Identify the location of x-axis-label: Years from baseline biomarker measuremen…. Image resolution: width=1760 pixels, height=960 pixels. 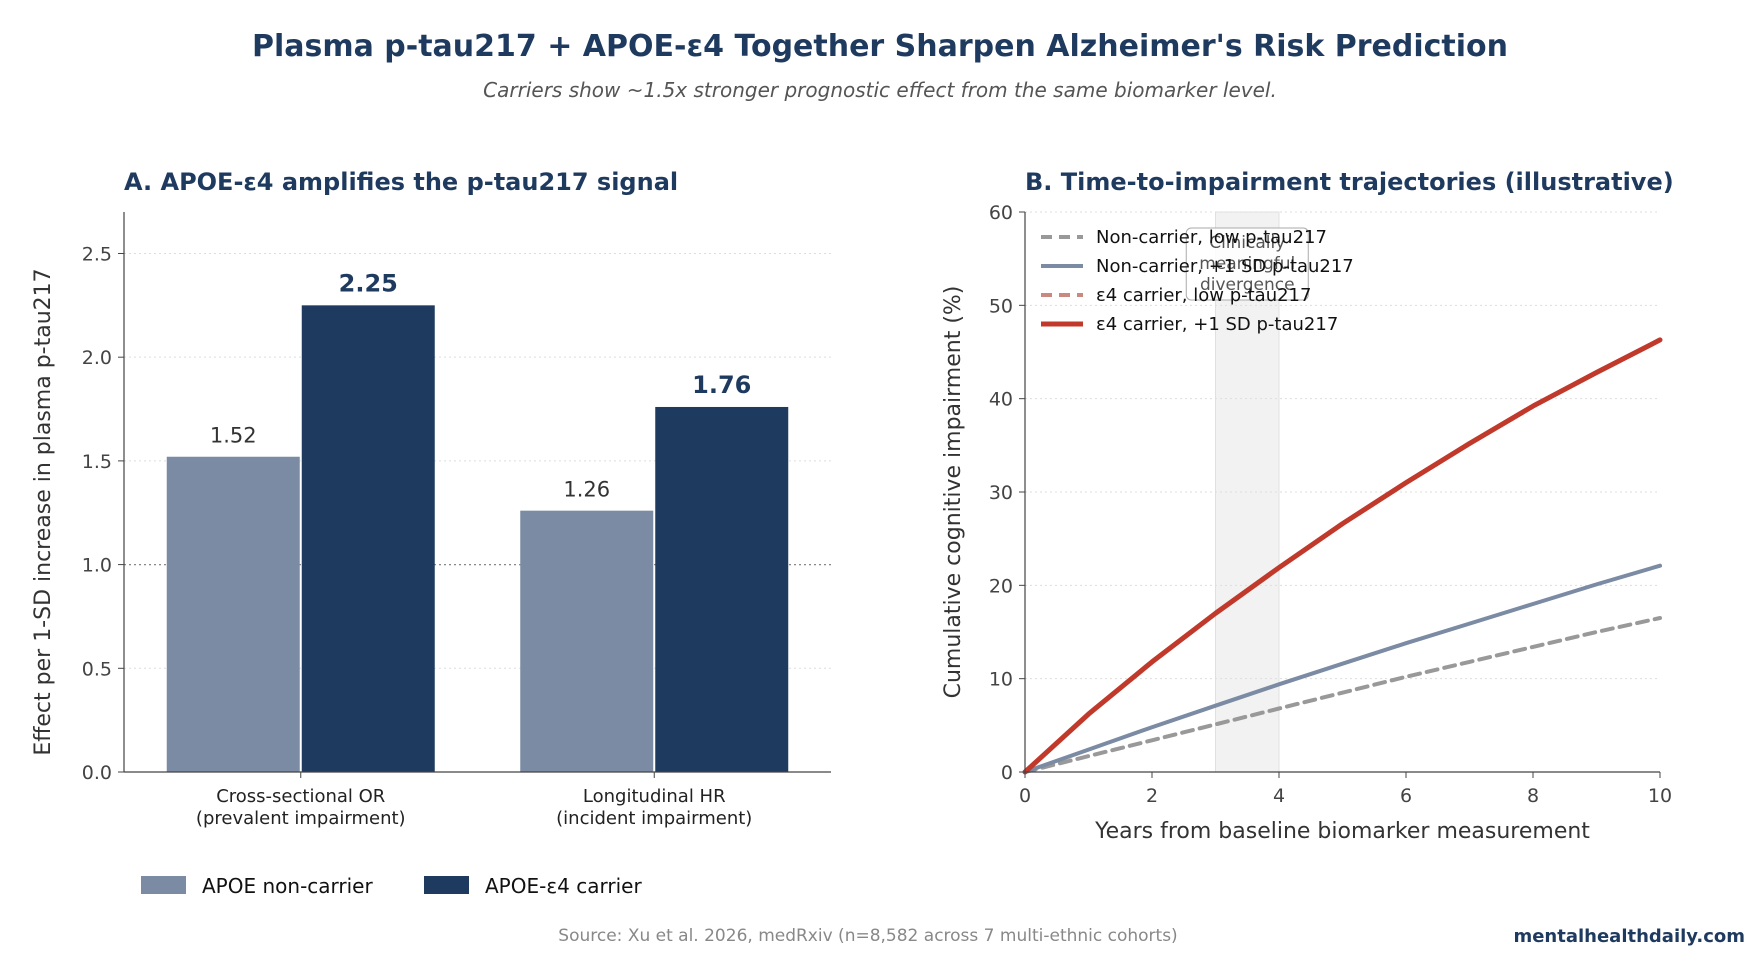
(1342, 831).